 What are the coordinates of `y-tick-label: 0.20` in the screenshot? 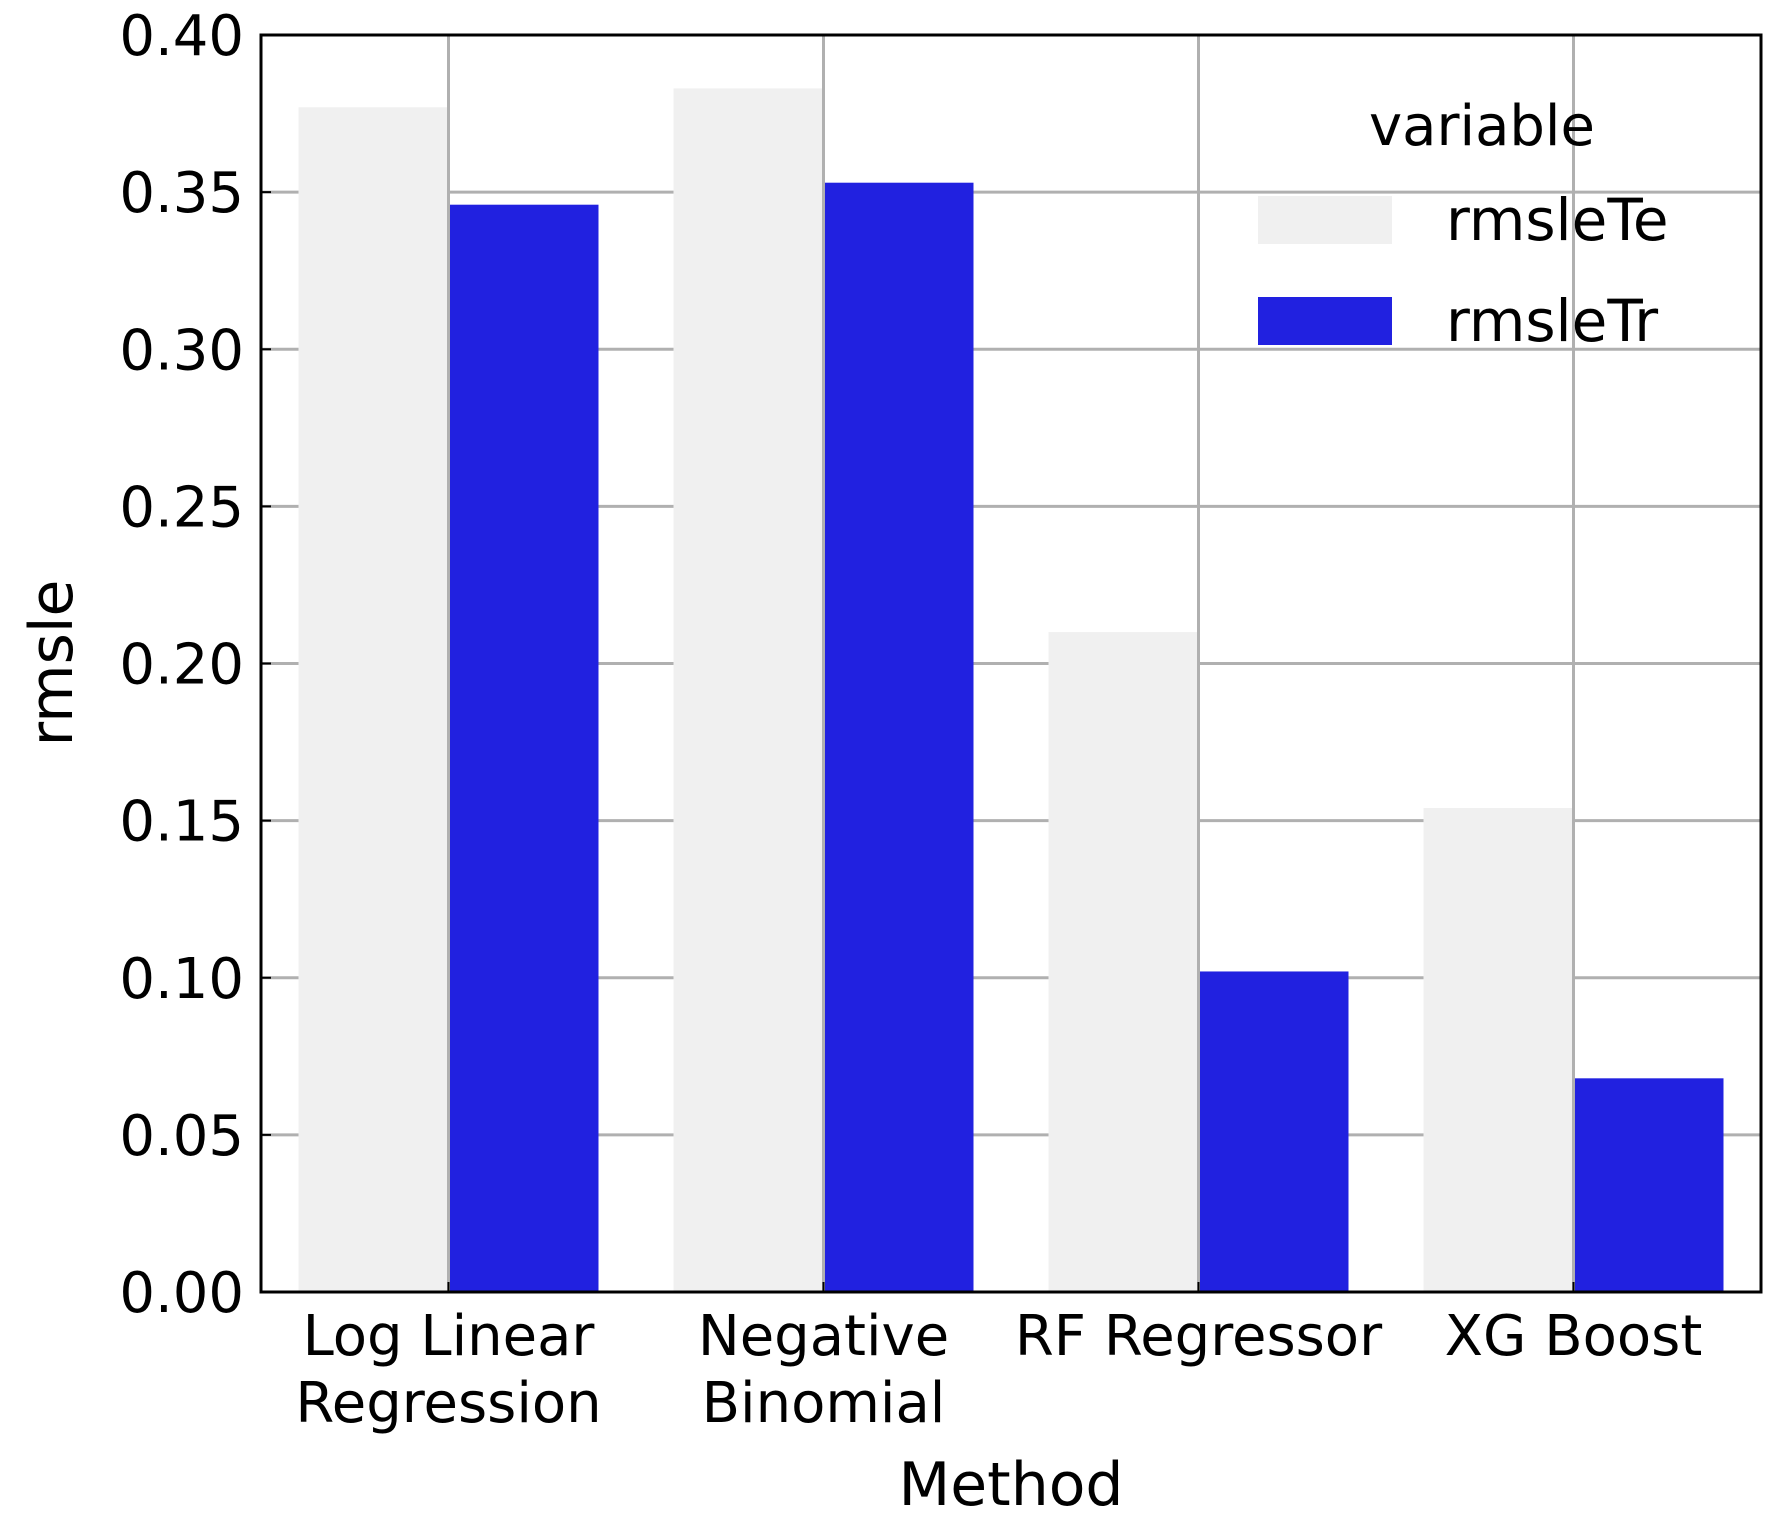 It's located at (181, 665).